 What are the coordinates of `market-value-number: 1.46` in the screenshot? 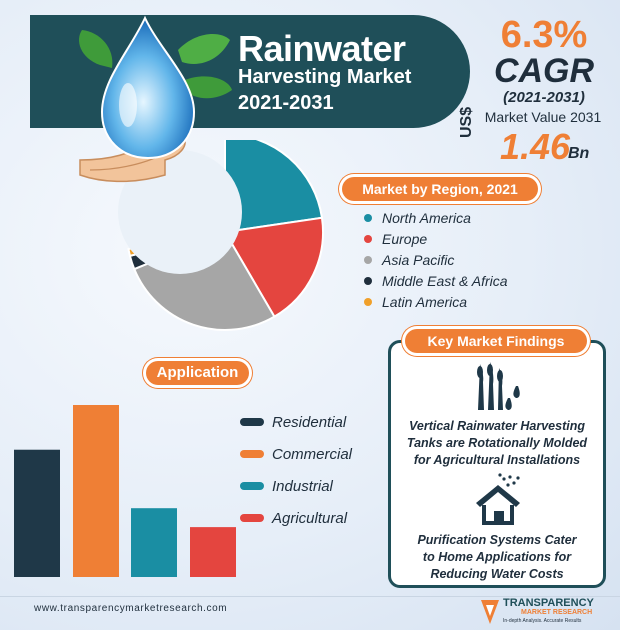 It's located at (535, 146).